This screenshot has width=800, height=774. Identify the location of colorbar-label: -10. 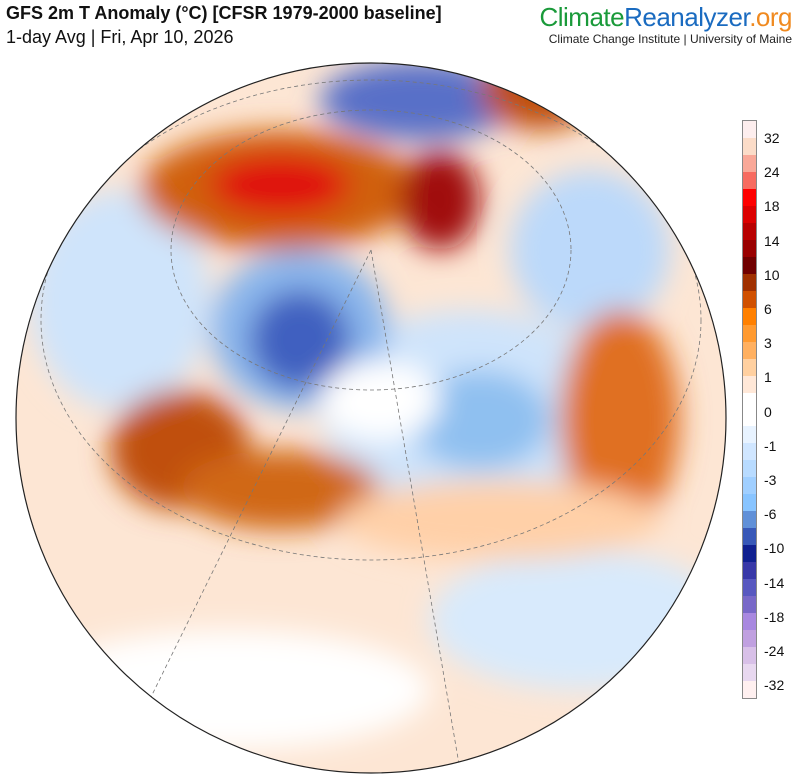
(774, 548).